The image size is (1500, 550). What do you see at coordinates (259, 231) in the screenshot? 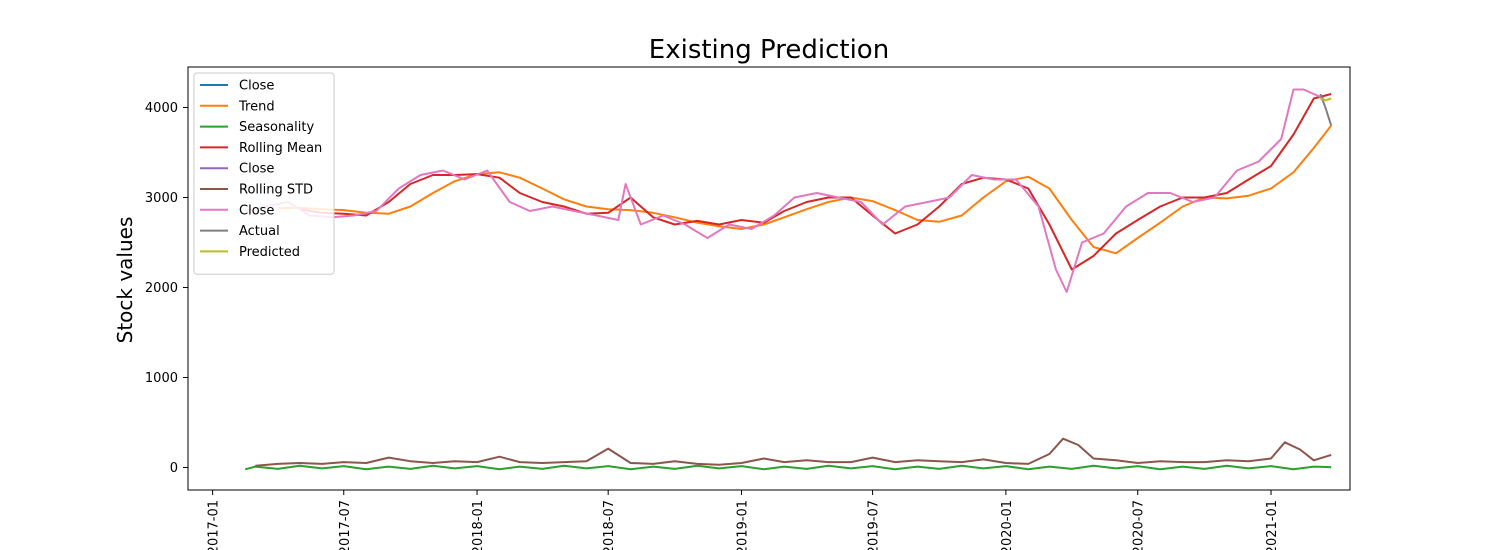
I see `legend-label: Actual` at bounding box center [259, 231].